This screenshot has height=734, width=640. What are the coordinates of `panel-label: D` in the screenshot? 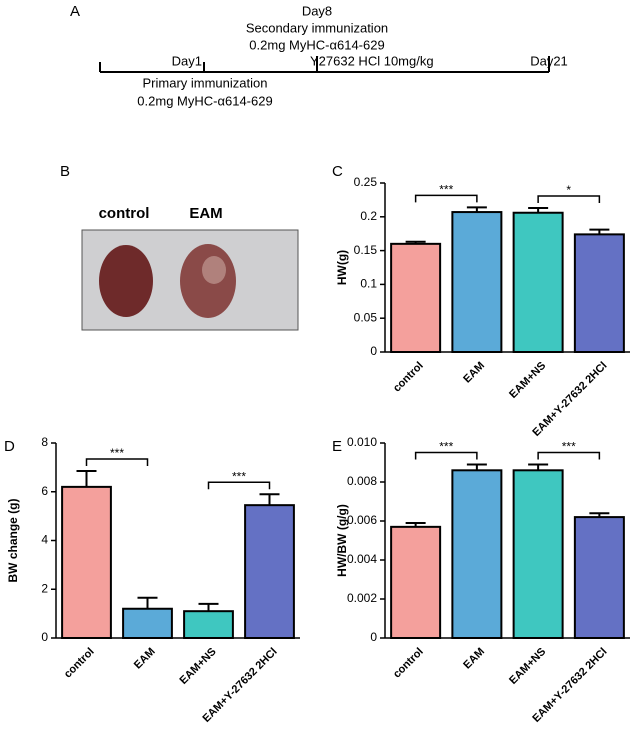 It's located at (9, 446).